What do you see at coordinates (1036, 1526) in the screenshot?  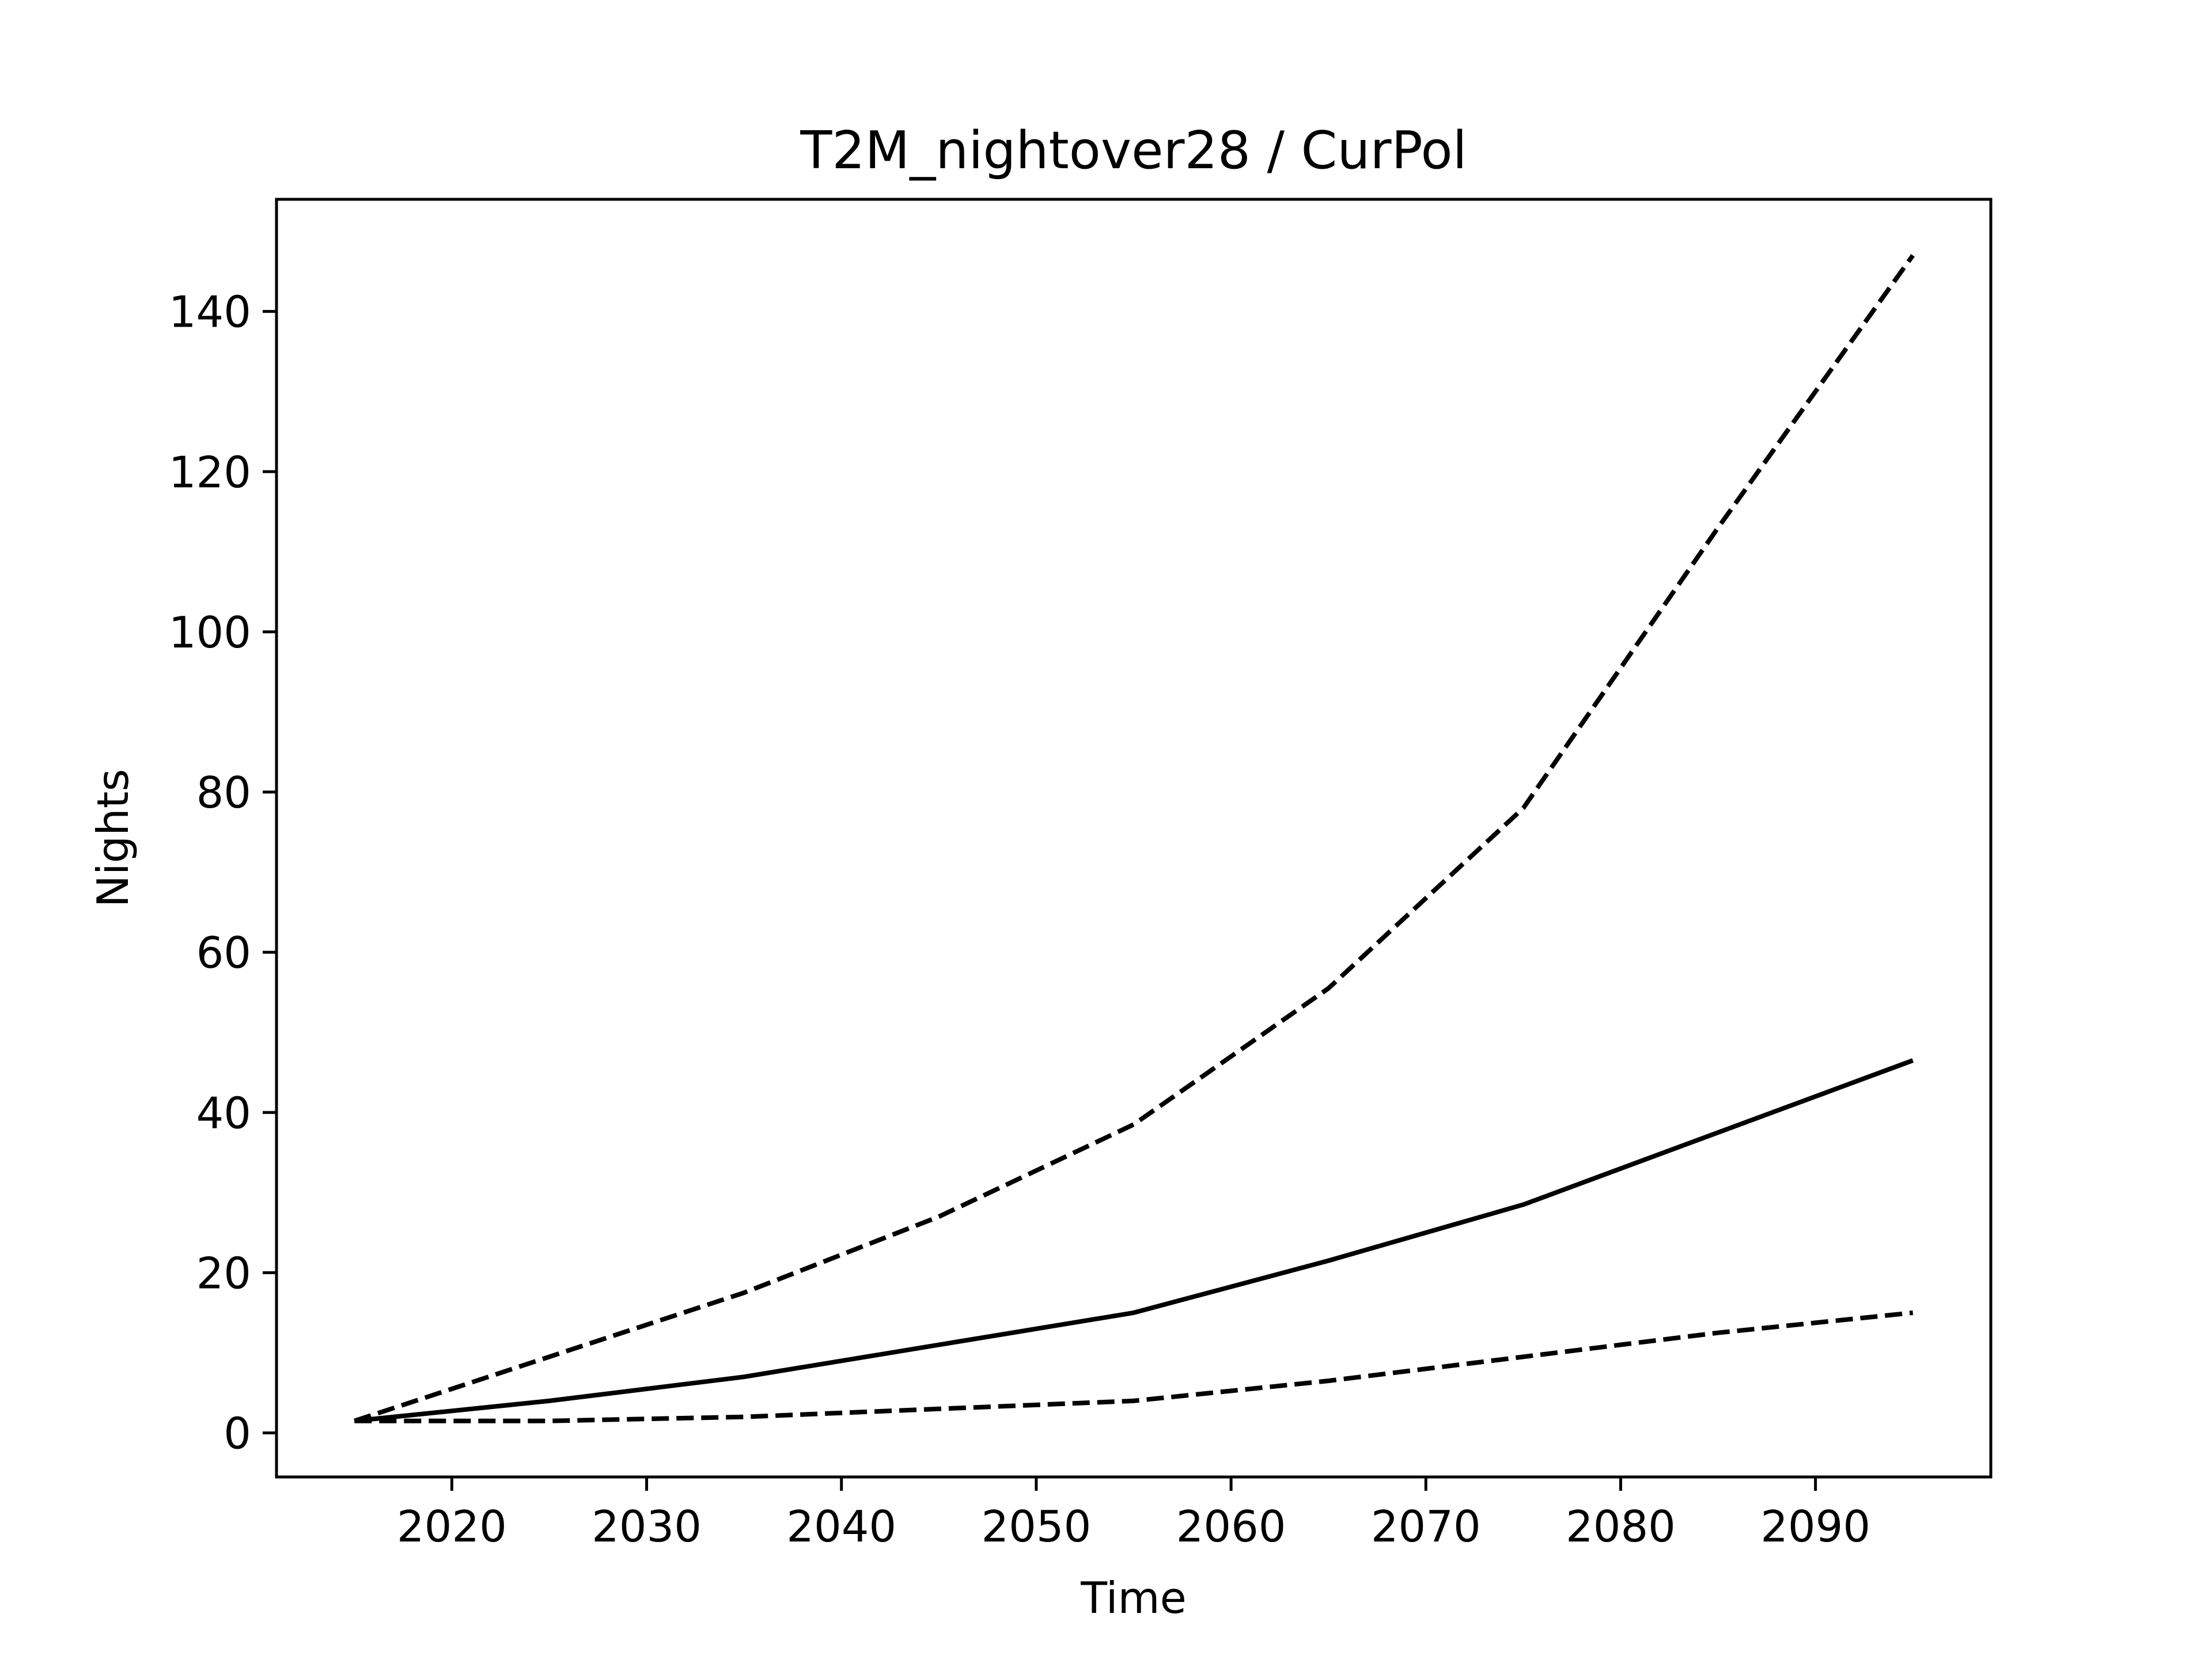 I see `x-tick-label: 2050` at bounding box center [1036, 1526].